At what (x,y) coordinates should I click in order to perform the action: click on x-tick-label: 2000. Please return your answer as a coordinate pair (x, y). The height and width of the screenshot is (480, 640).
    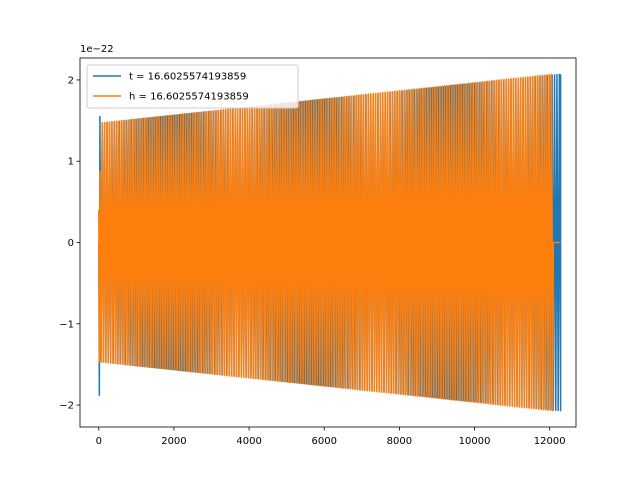
    Looking at the image, I should click on (173, 441).